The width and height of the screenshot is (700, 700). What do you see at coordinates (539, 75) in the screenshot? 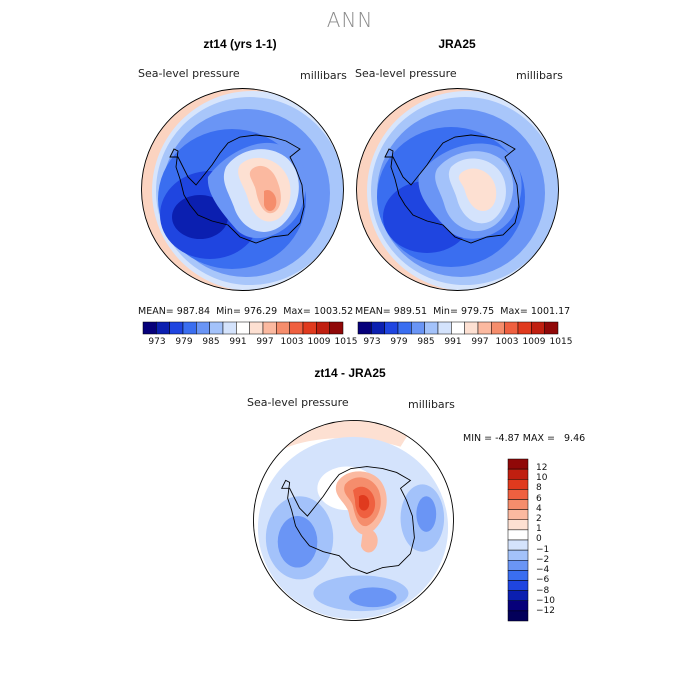
I see `panel2-units-label: millibars` at bounding box center [539, 75].